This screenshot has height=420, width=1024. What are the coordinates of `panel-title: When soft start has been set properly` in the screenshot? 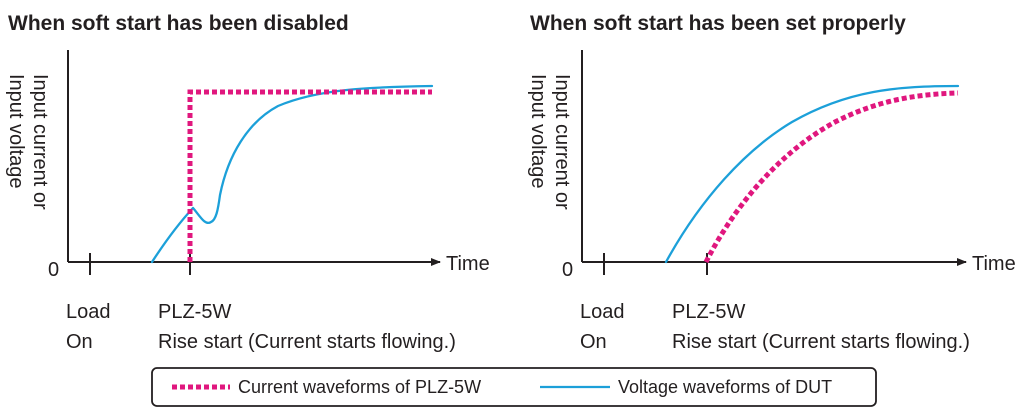 It's located at (718, 23).